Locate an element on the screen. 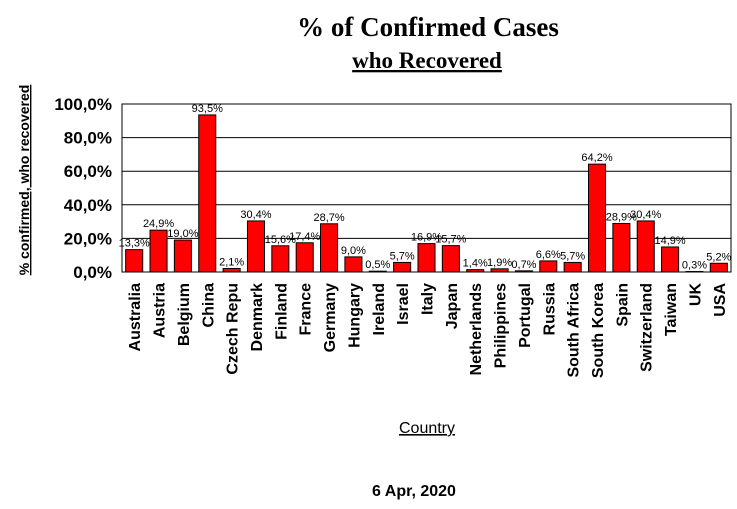 This screenshot has width=737, height=509. data-label: 2,1% is located at coordinates (231, 262).